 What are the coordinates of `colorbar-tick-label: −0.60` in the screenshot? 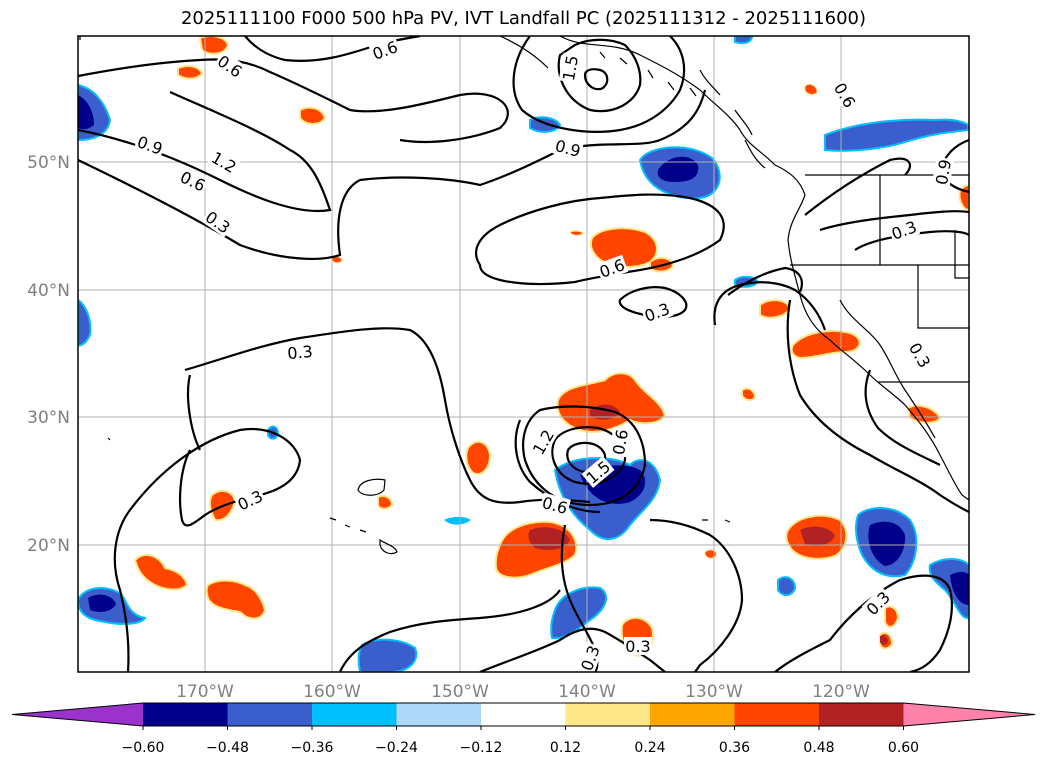 It's located at (143, 748).